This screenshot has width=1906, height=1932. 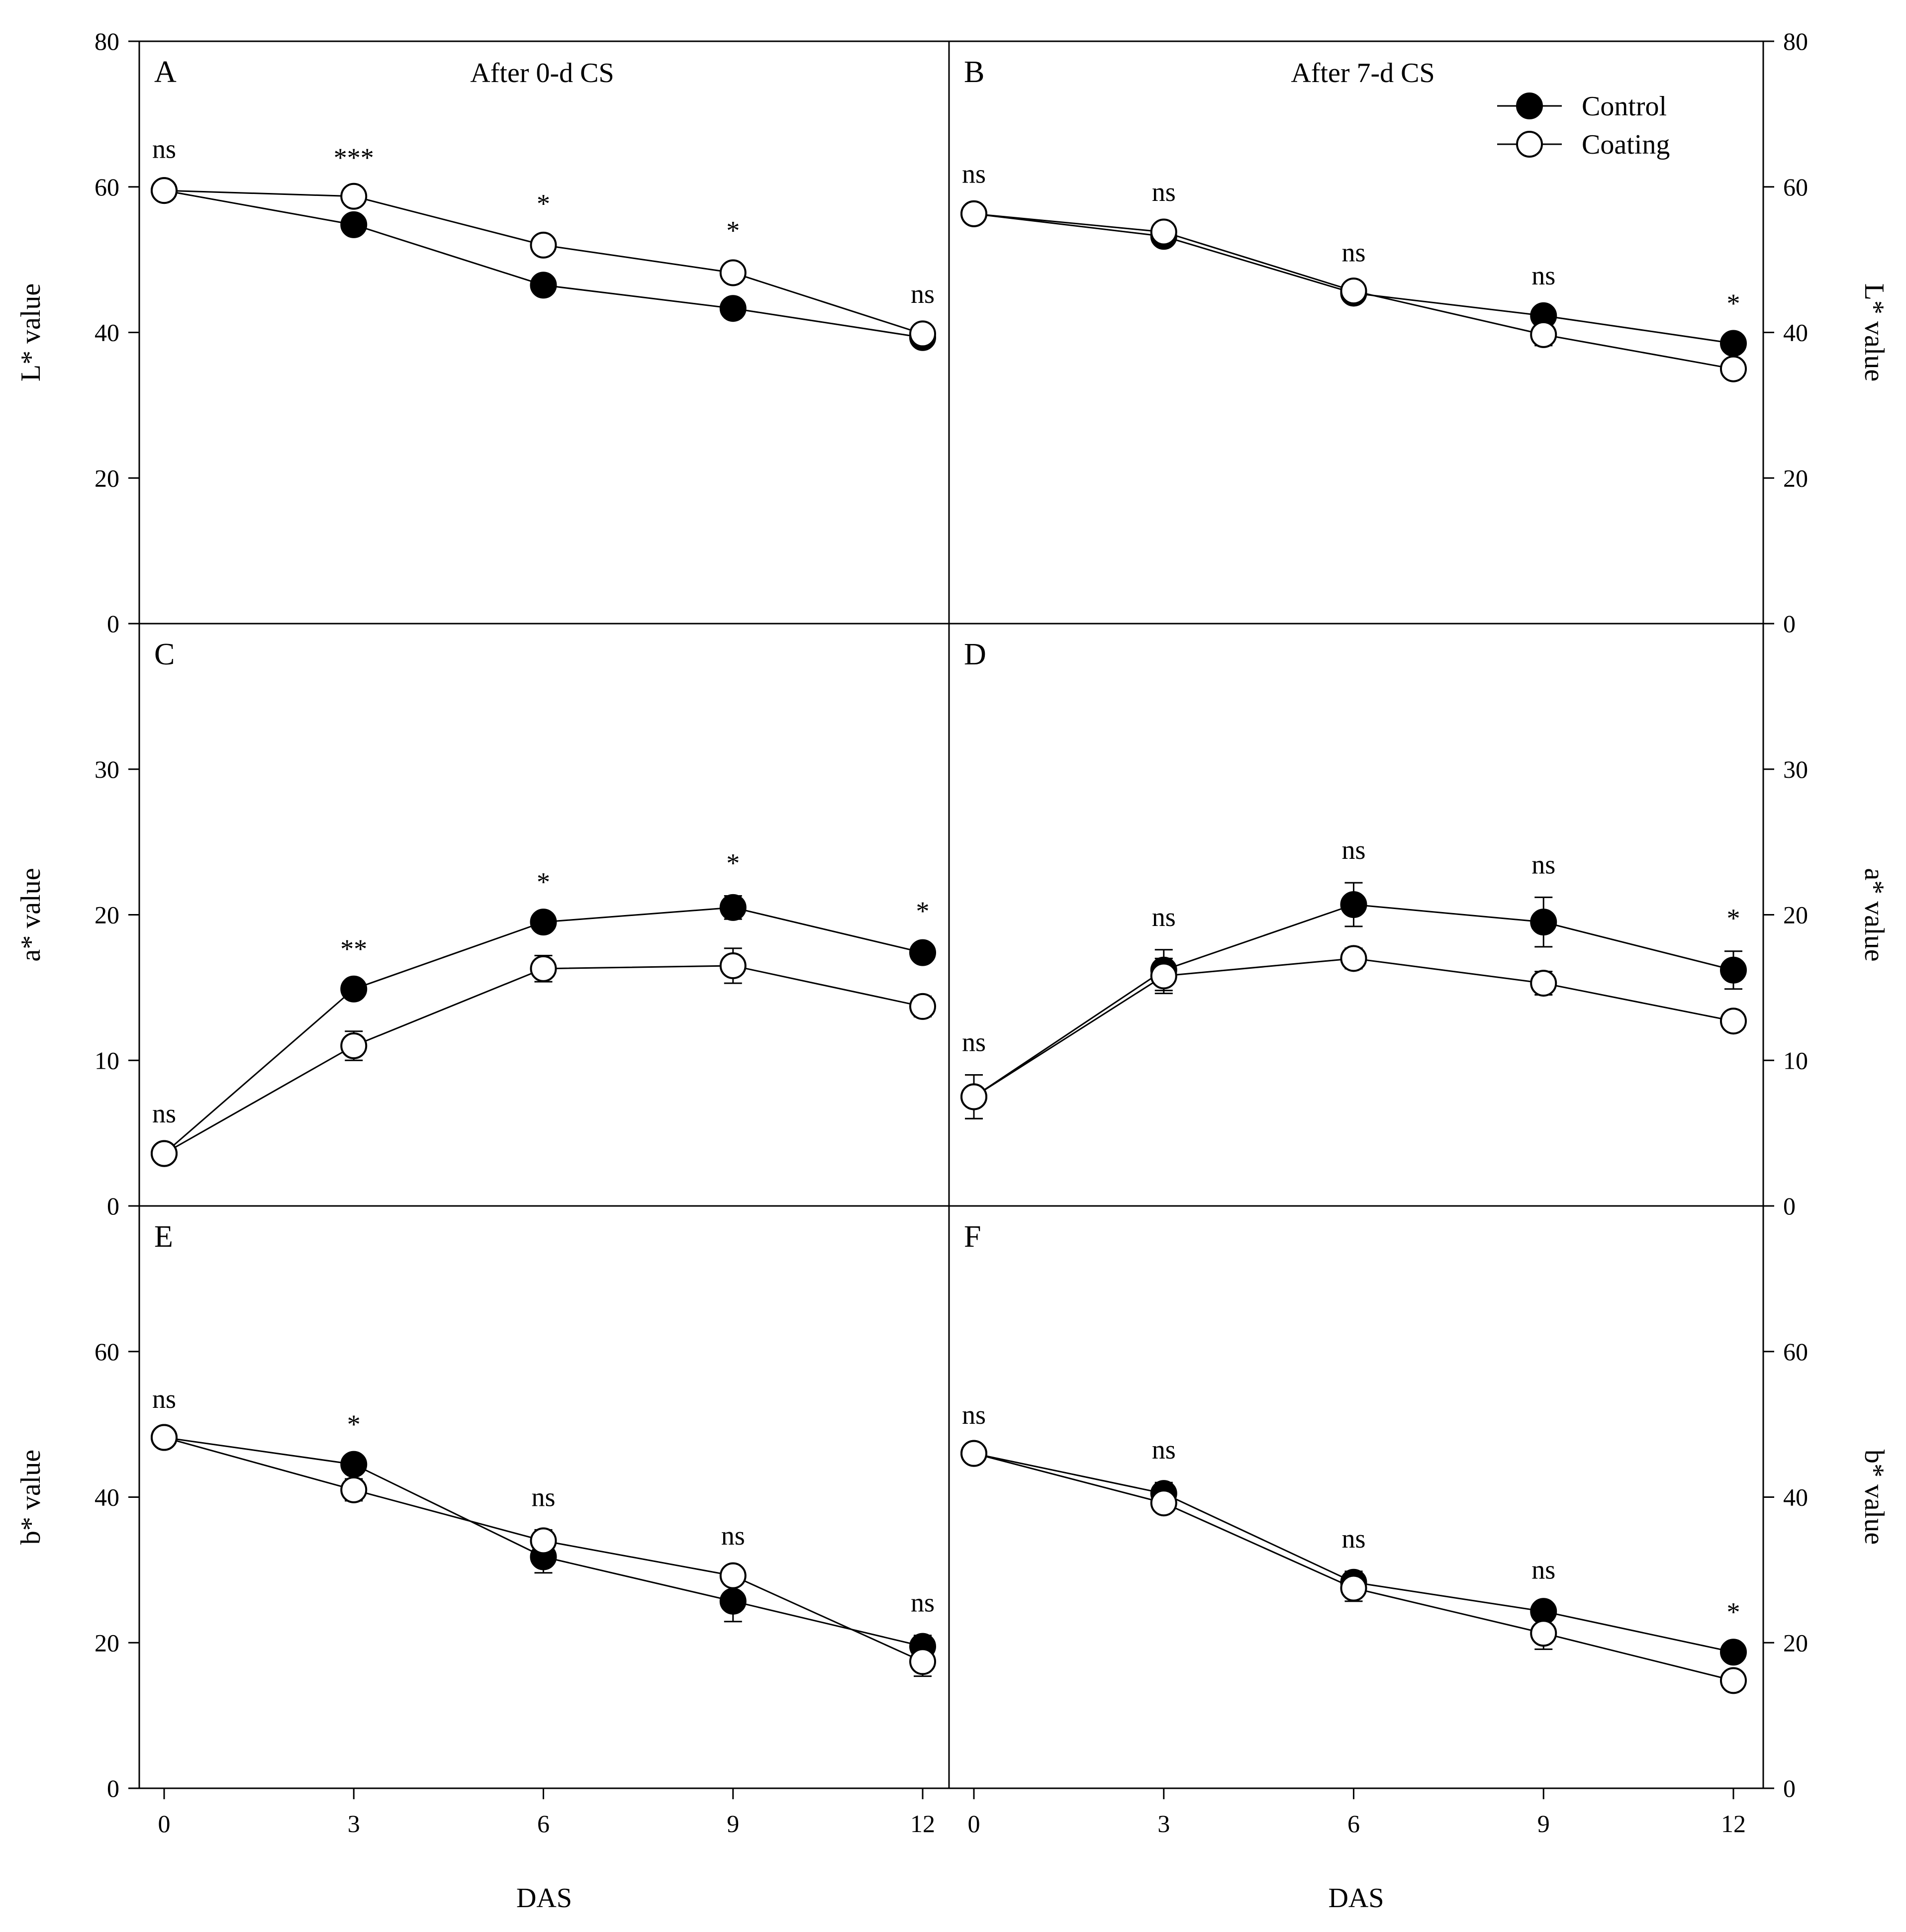 I want to click on legend-label-control: Control, so click(x=1625, y=106).